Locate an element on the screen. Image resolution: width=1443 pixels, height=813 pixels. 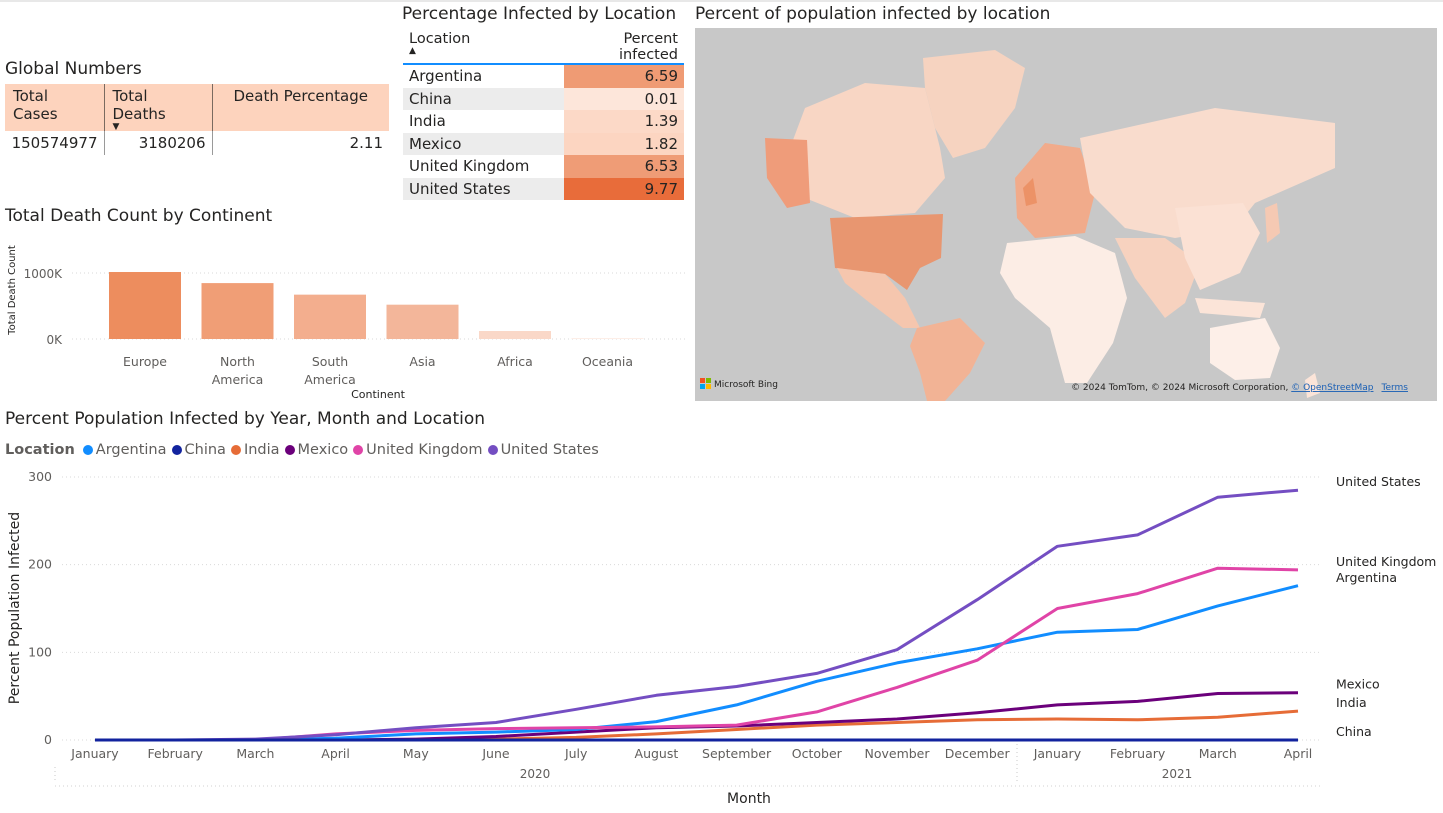
percent-cell: 1.39 is located at coordinates (624, 121).